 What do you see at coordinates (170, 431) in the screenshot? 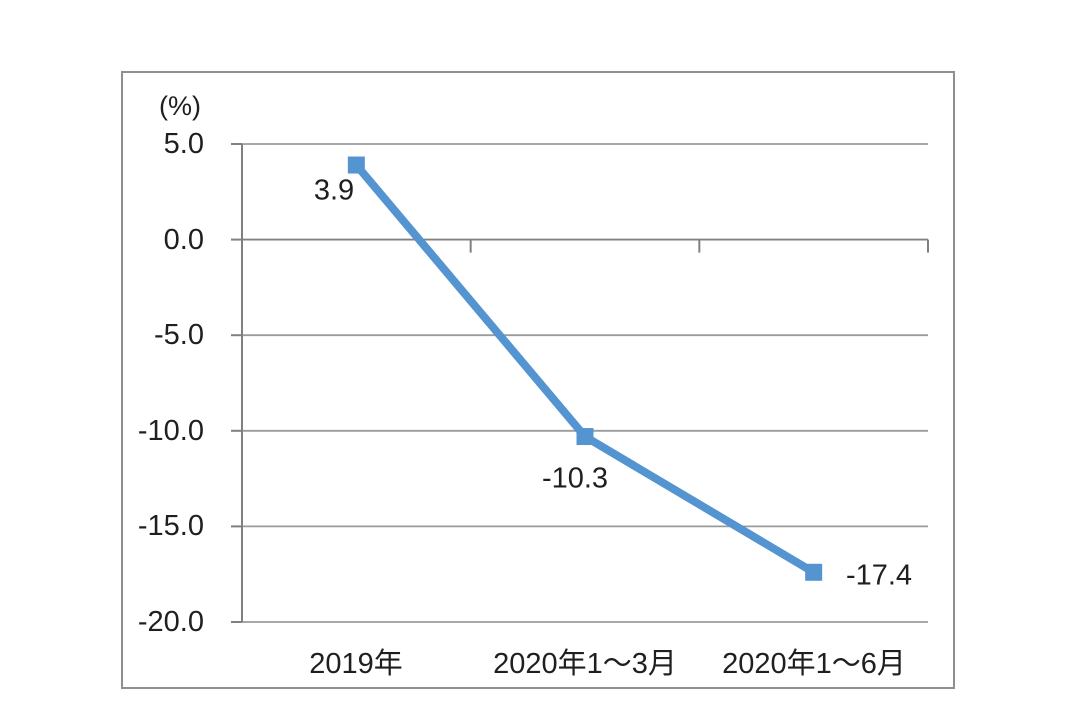
I see `y-tick-label: -10.0` at bounding box center [170, 431].